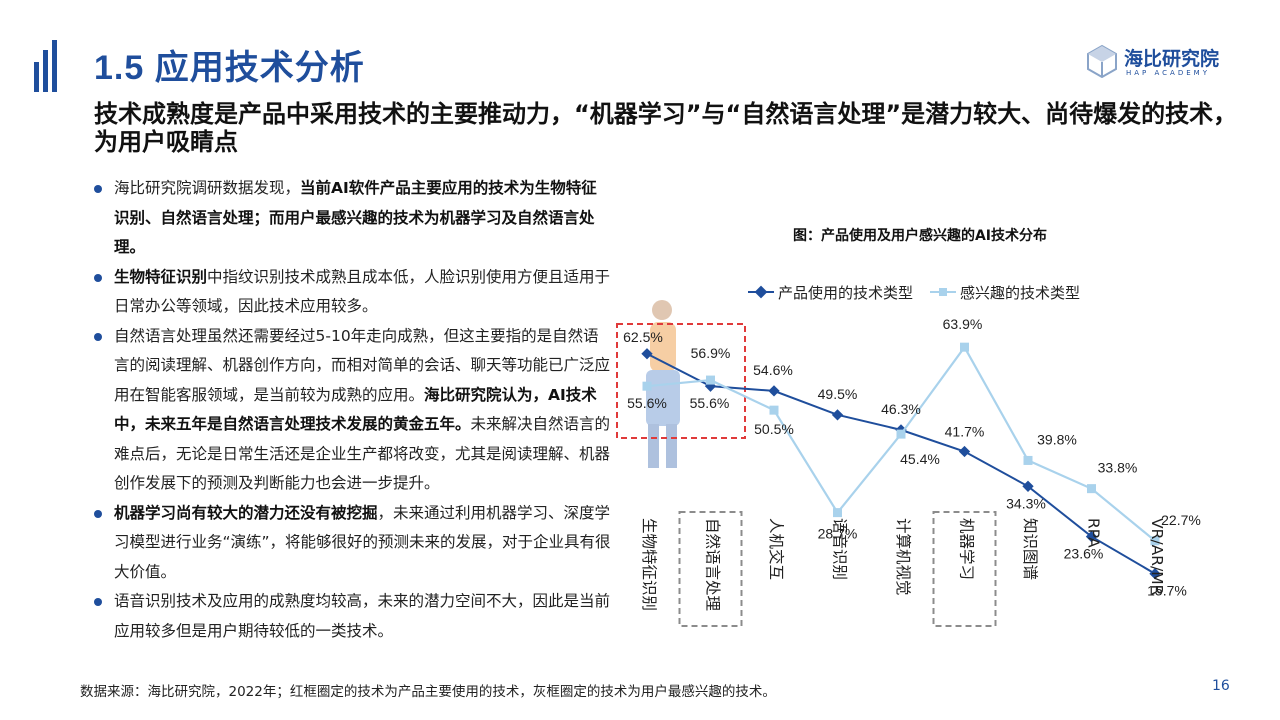 This screenshot has height=720, width=1280. Describe the element at coordinates (713, 564) in the screenshot. I see `x-tick-label: 自然语言处理` at that location.